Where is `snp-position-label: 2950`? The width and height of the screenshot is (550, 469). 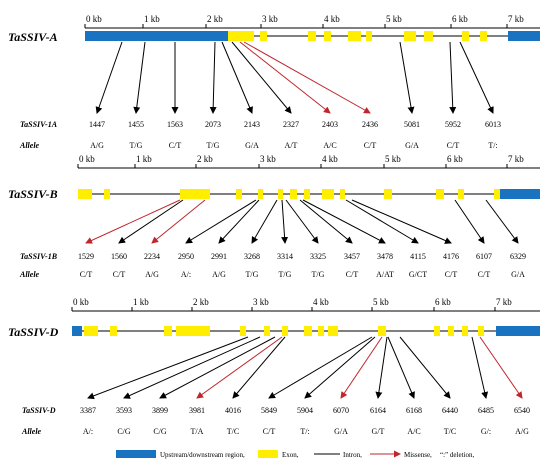 snp-position-label: 2950 is located at coordinates (186, 256).